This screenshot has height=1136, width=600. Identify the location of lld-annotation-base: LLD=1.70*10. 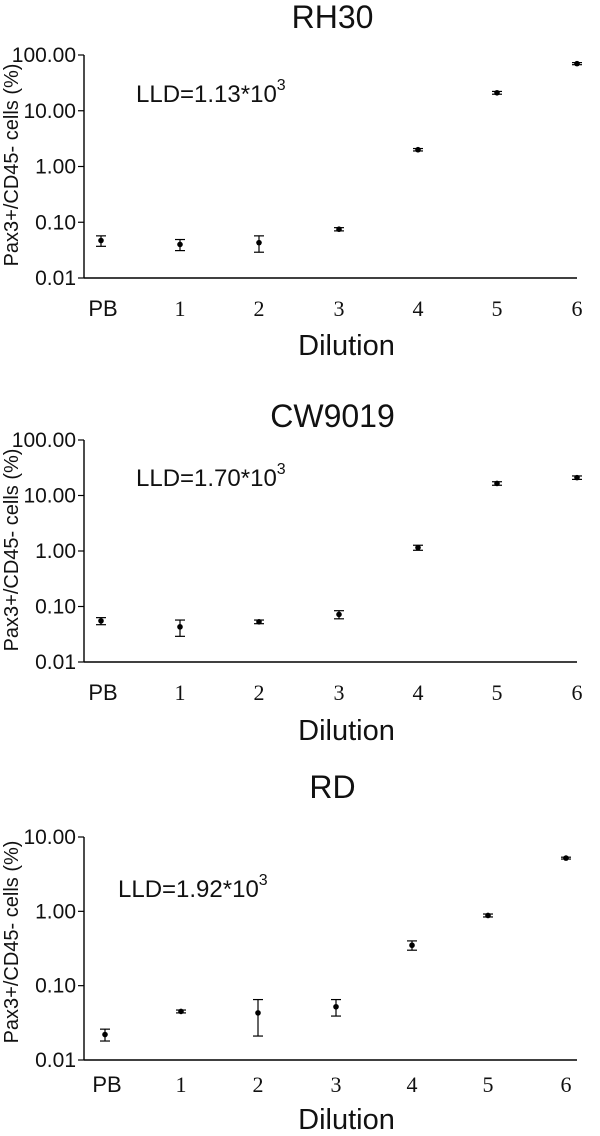
(206, 478).